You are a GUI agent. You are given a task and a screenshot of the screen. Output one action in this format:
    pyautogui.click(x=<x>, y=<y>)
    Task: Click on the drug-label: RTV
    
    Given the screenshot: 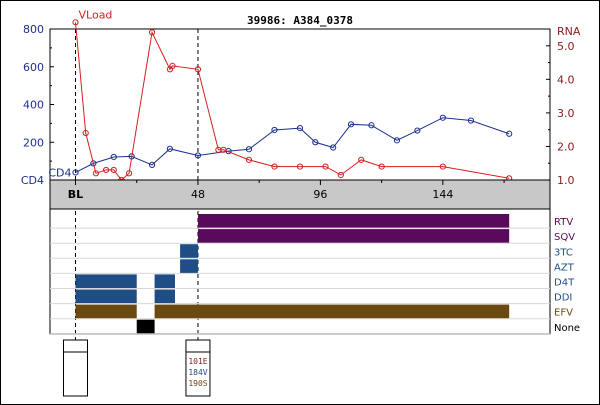 What is the action you would take?
    pyautogui.click(x=563, y=222)
    